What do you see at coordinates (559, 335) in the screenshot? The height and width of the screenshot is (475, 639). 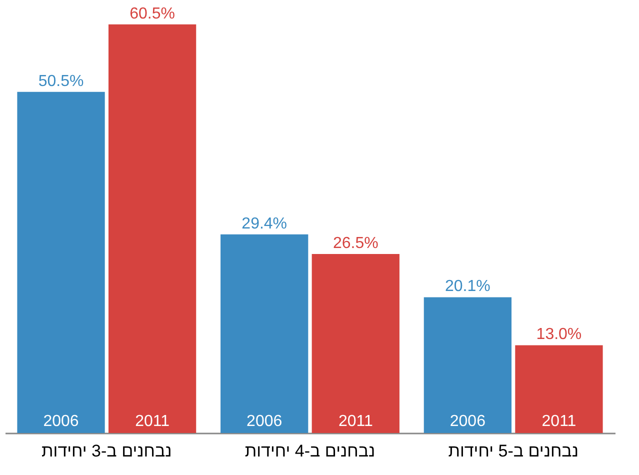 I see `data-label: 13.0%` at bounding box center [559, 335].